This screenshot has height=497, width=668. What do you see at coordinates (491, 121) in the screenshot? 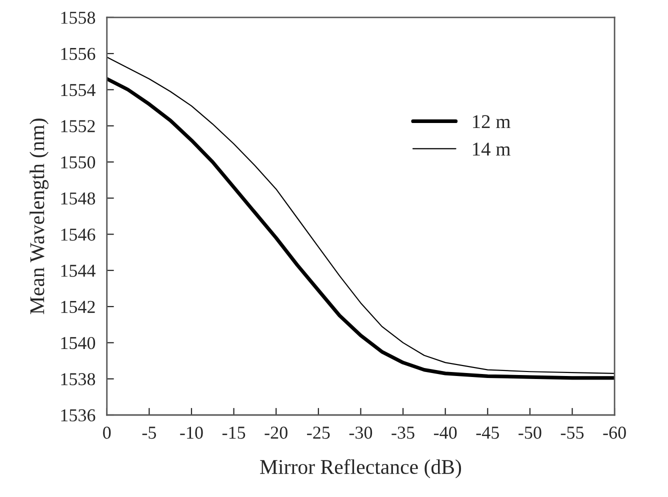
I see `legend-label: 12 m` at bounding box center [491, 121].